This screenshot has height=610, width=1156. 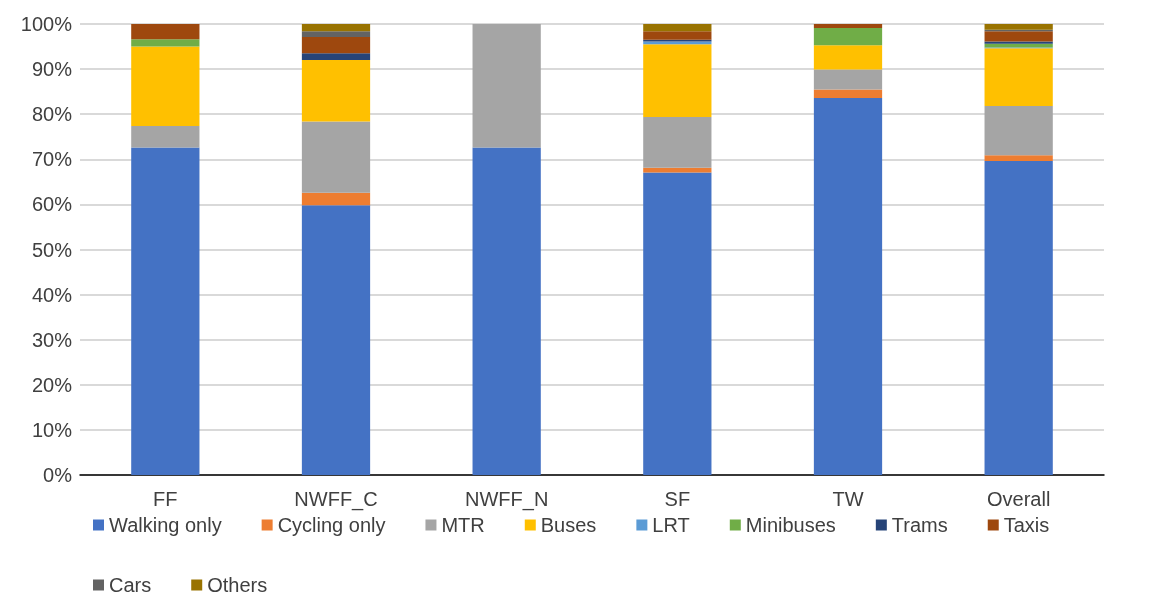 I want to click on x-tick-label: Overall, so click(x=1018, y=499).